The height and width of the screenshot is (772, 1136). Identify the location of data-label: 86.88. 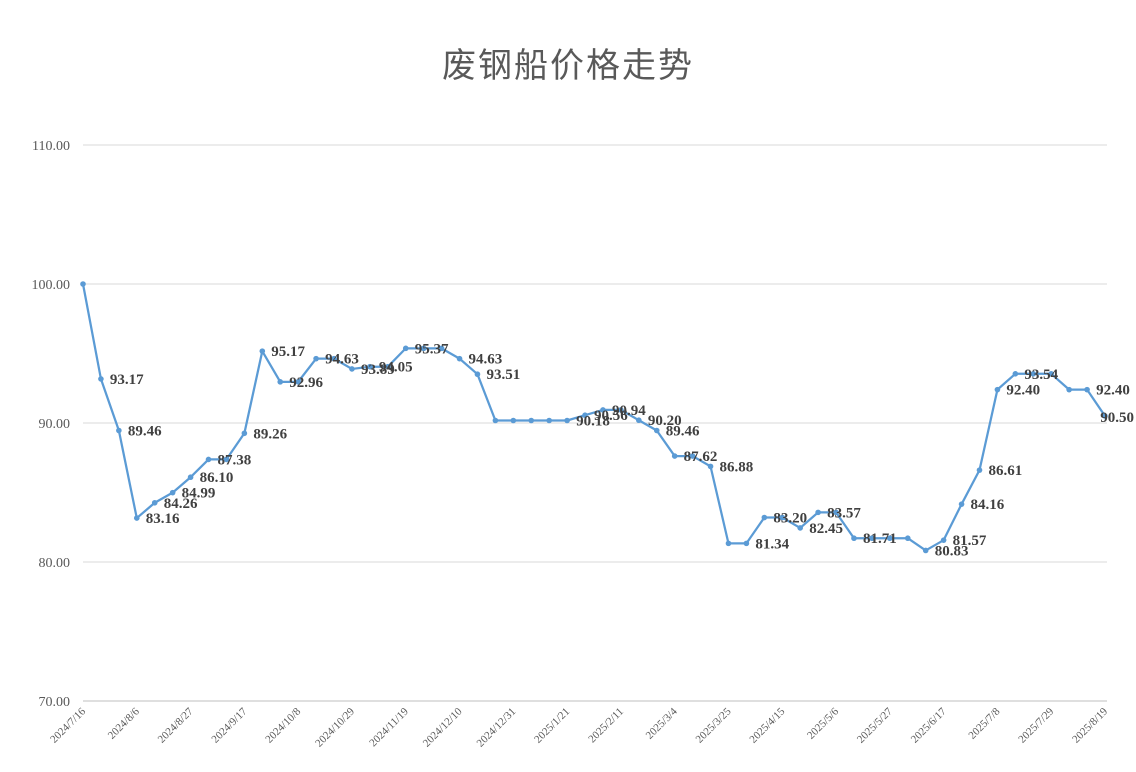
(737, 467).